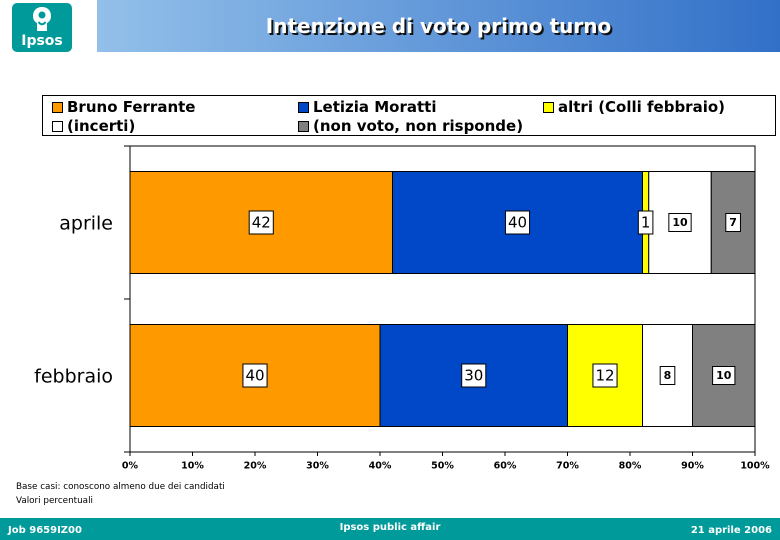 The height and width of the screenshot is (540, 780). Describe the element at coordinates (130, 466) in the screenshot. I see `x-tick-label: 0%` at that location.